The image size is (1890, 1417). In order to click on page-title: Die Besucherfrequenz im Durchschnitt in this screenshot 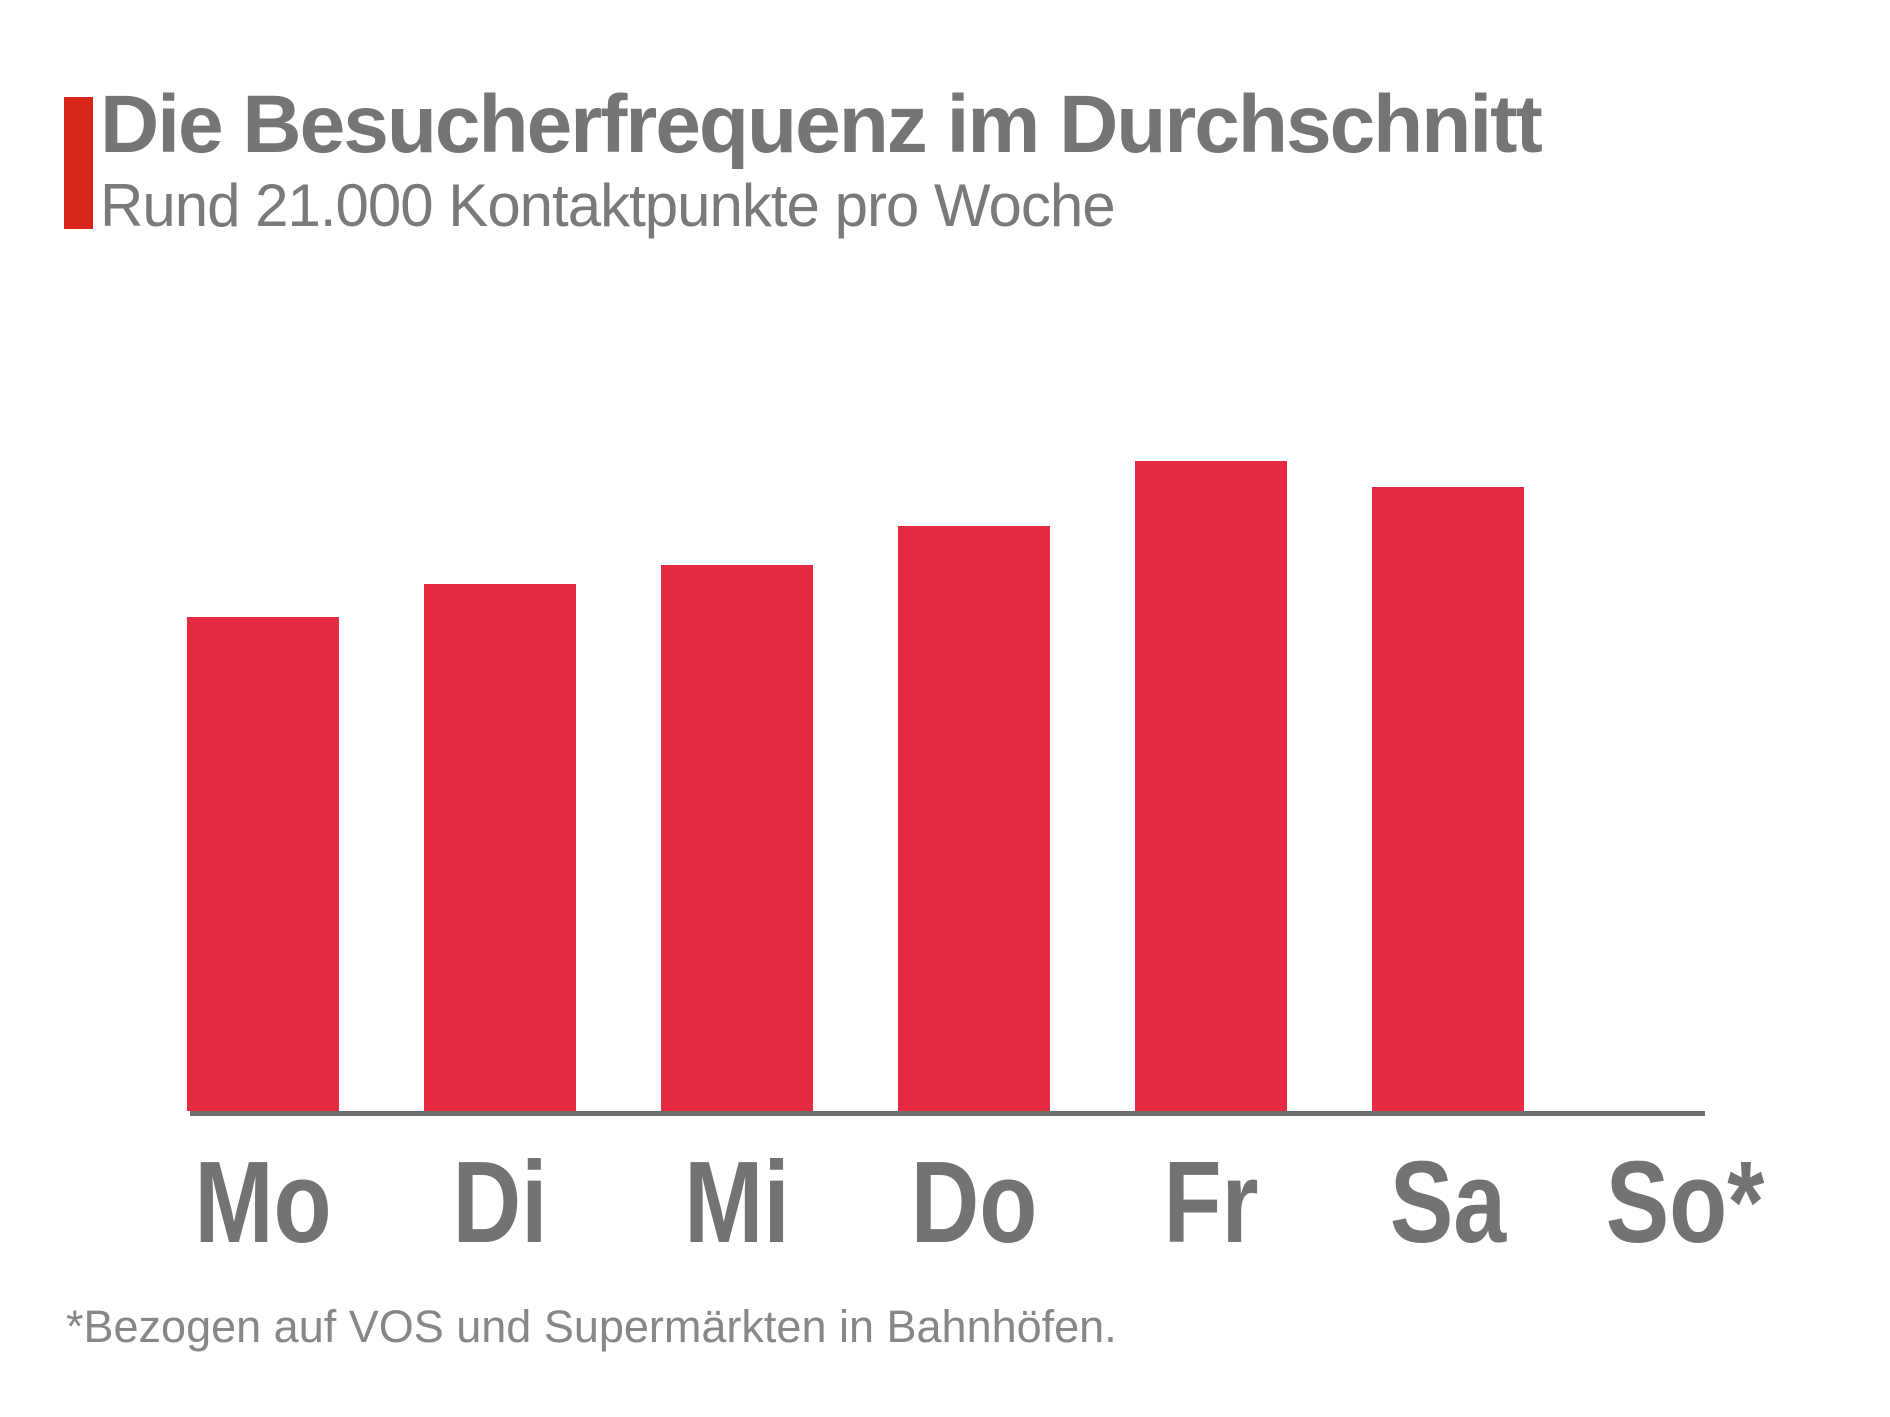, I will do `click(821, 124)`.